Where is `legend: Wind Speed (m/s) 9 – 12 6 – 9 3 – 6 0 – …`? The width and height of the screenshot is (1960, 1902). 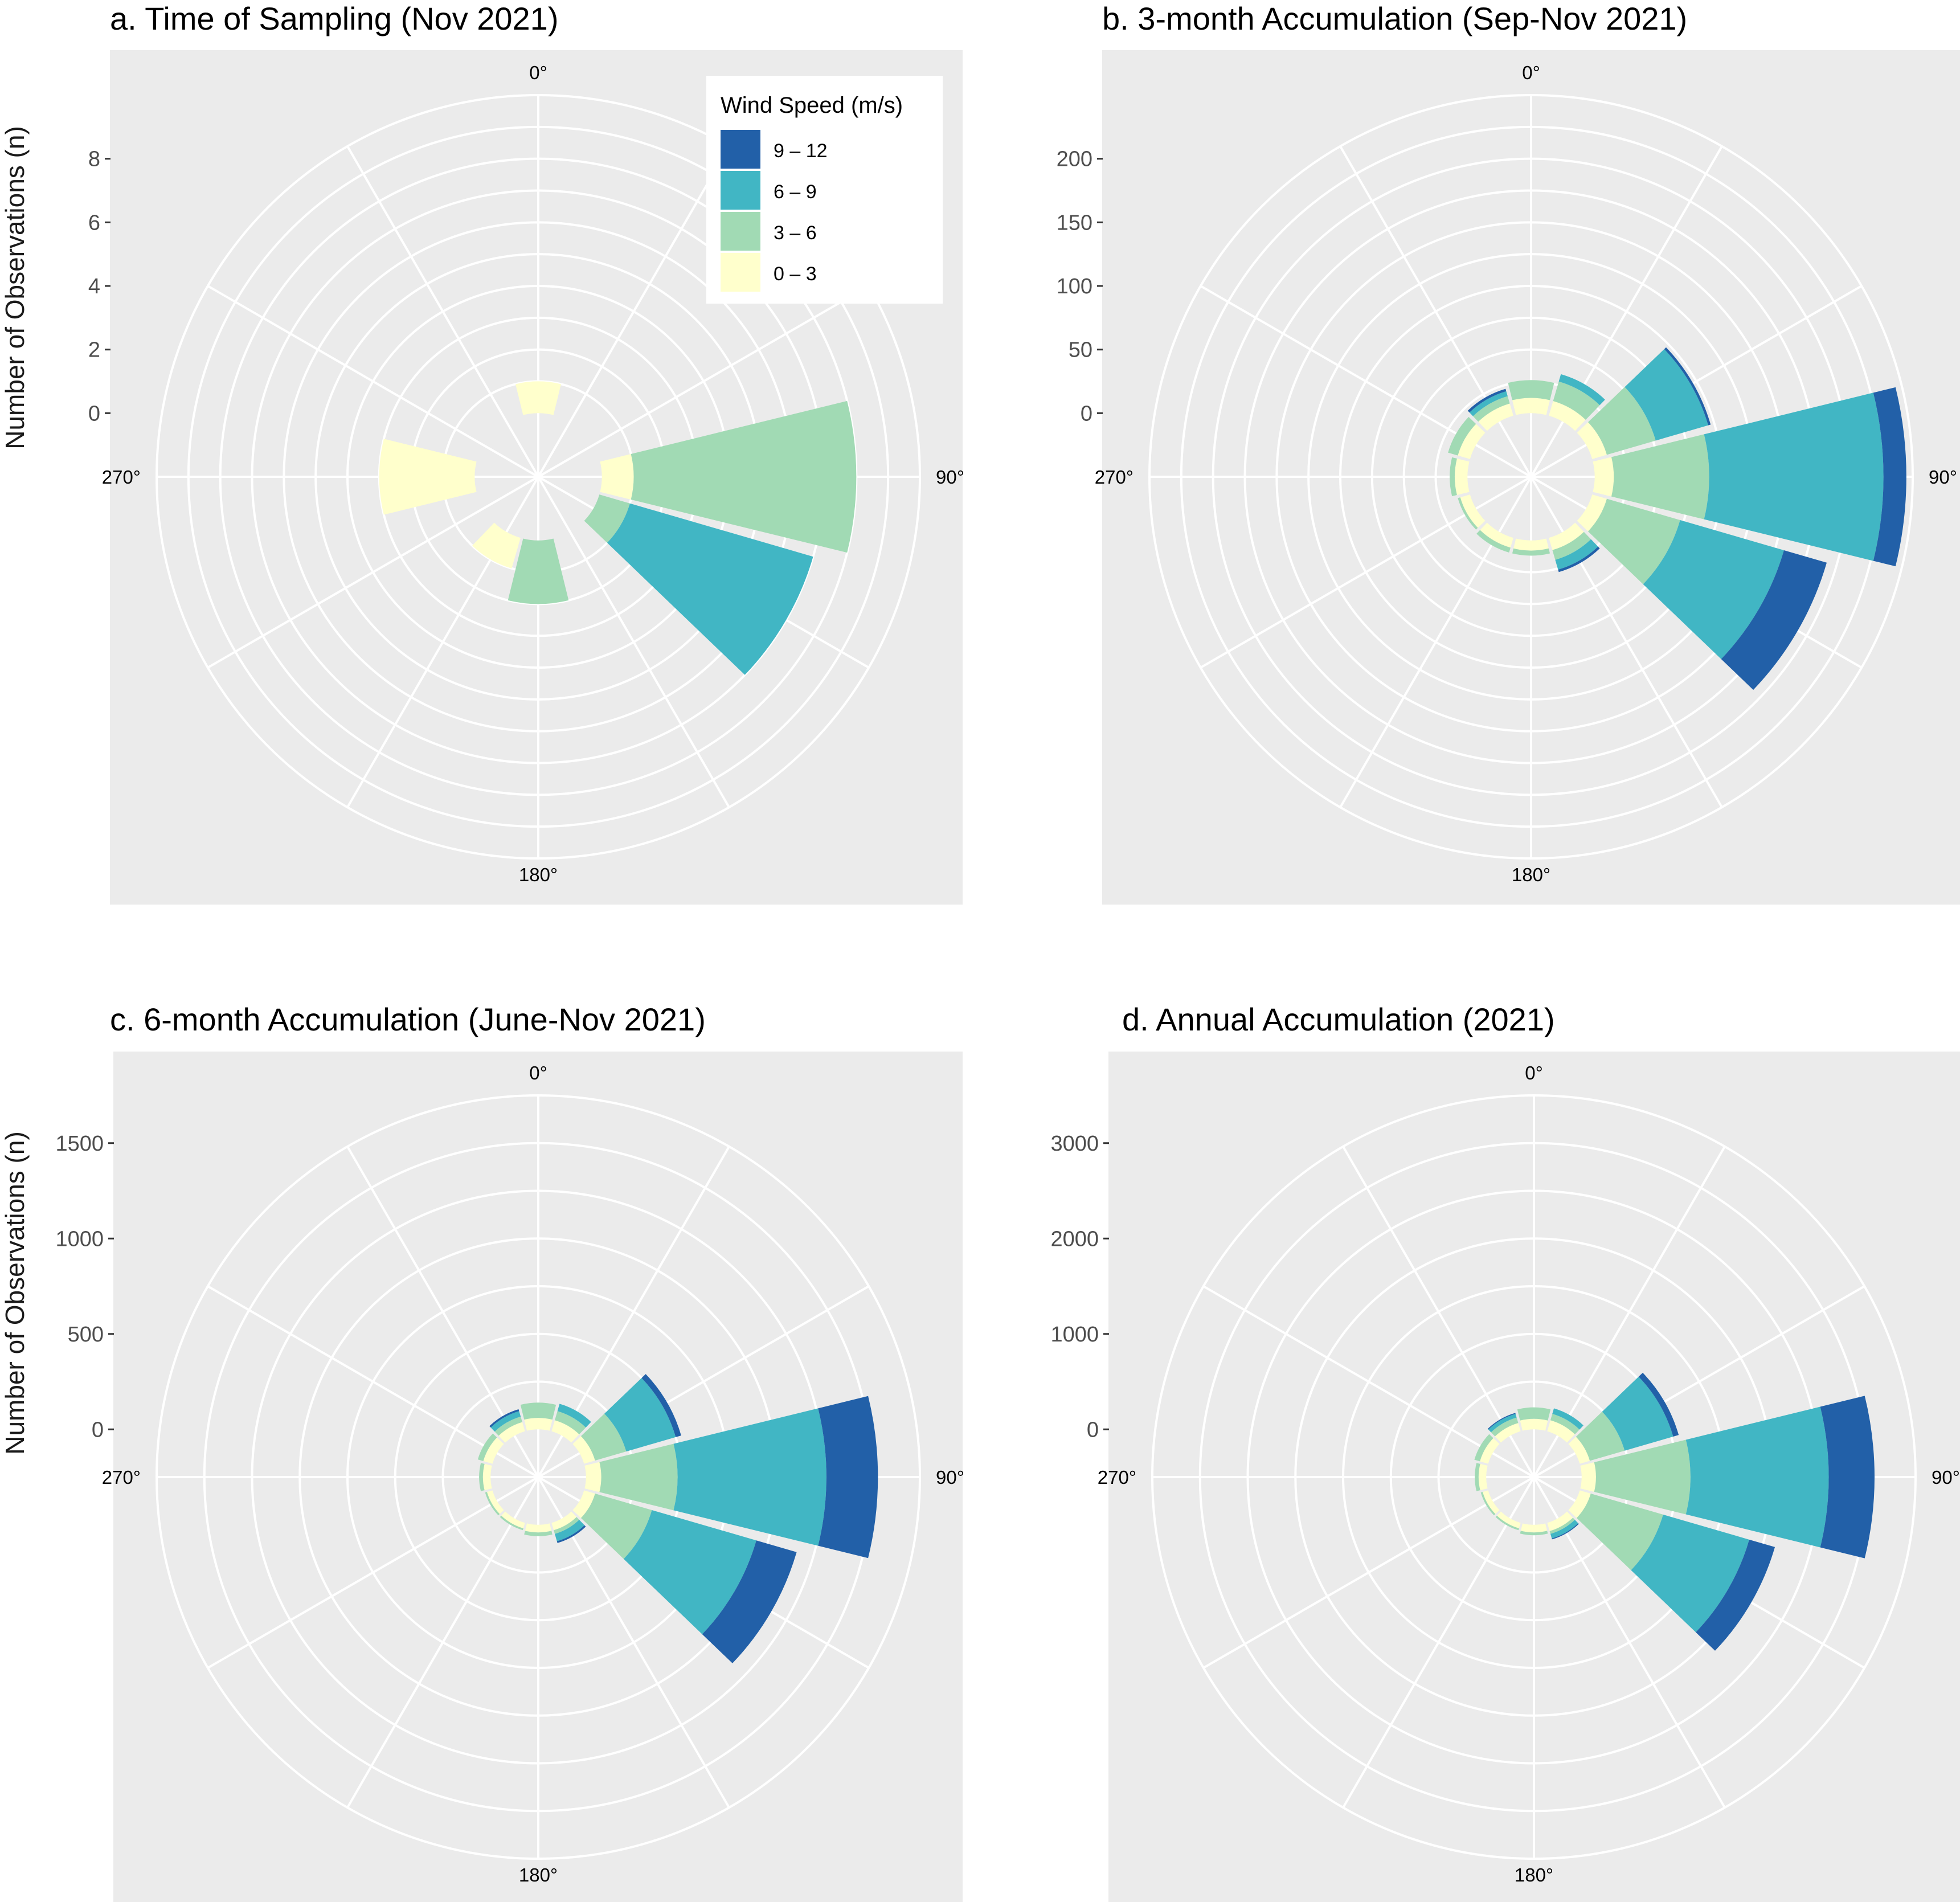 legend: Wind Speed (m/s) 9 – 12 6 – 9 3 – 6 0 – … is located at coordinates (824, 190).